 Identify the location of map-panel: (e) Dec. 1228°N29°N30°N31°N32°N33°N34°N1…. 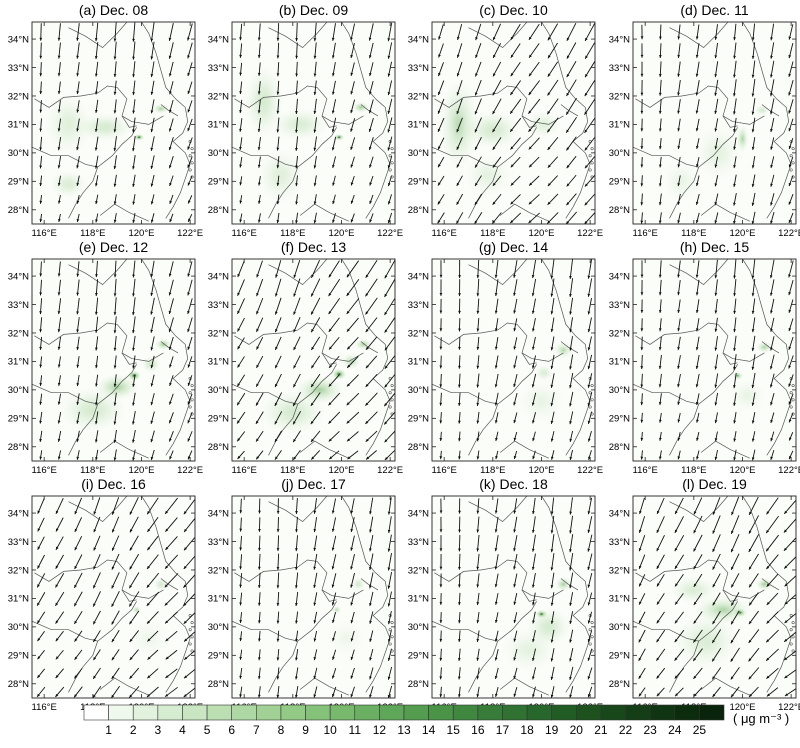
(105, 357).